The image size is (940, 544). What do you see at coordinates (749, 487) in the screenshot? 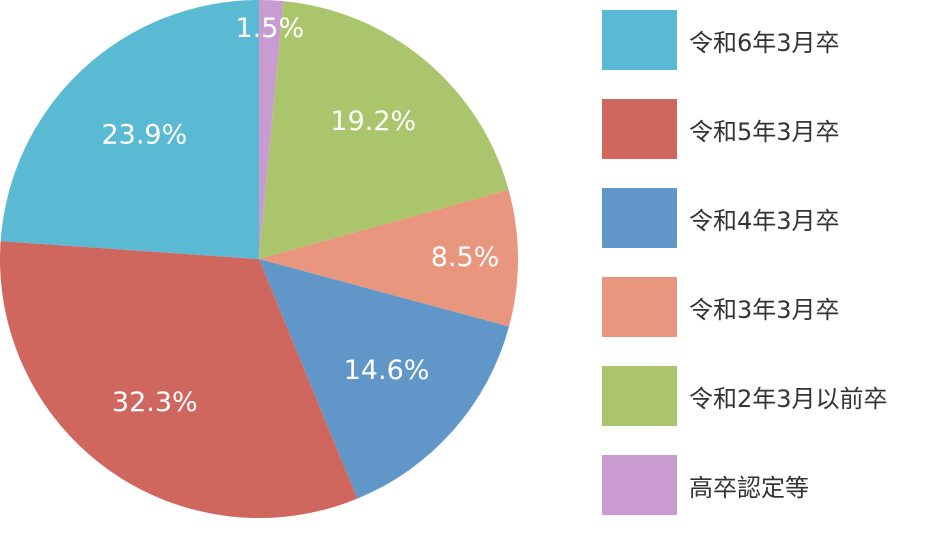
I see `legend-label: 高卒認定等` at bounding box center [749, 487].